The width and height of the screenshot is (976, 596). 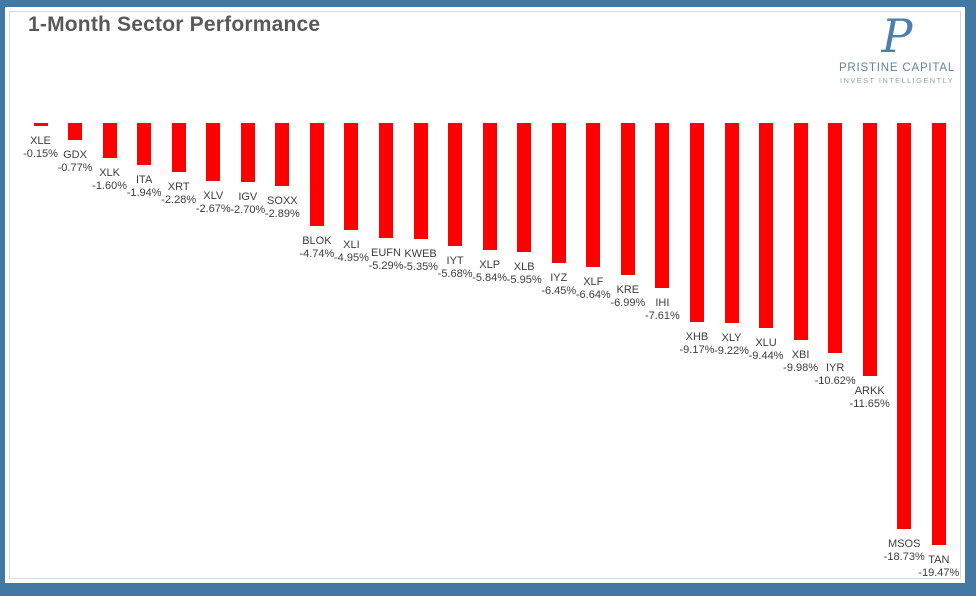 I want to click on bar-category-label-BLOK: BLOK, so click(x=317, y=240).